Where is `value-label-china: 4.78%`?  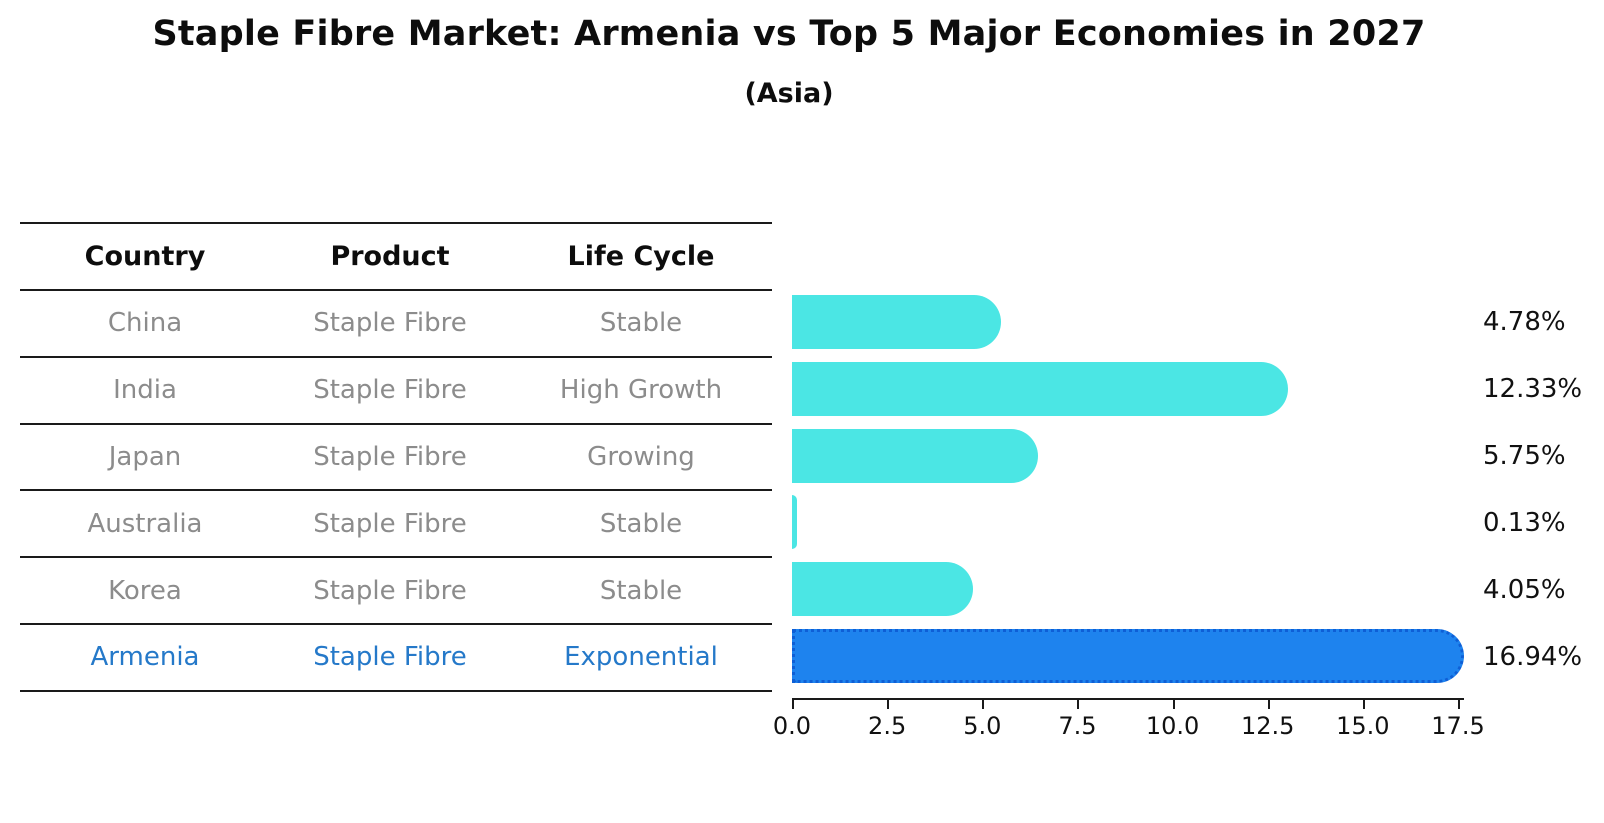
value-label-china: 4.78% is located at coordinates (1524, 322).